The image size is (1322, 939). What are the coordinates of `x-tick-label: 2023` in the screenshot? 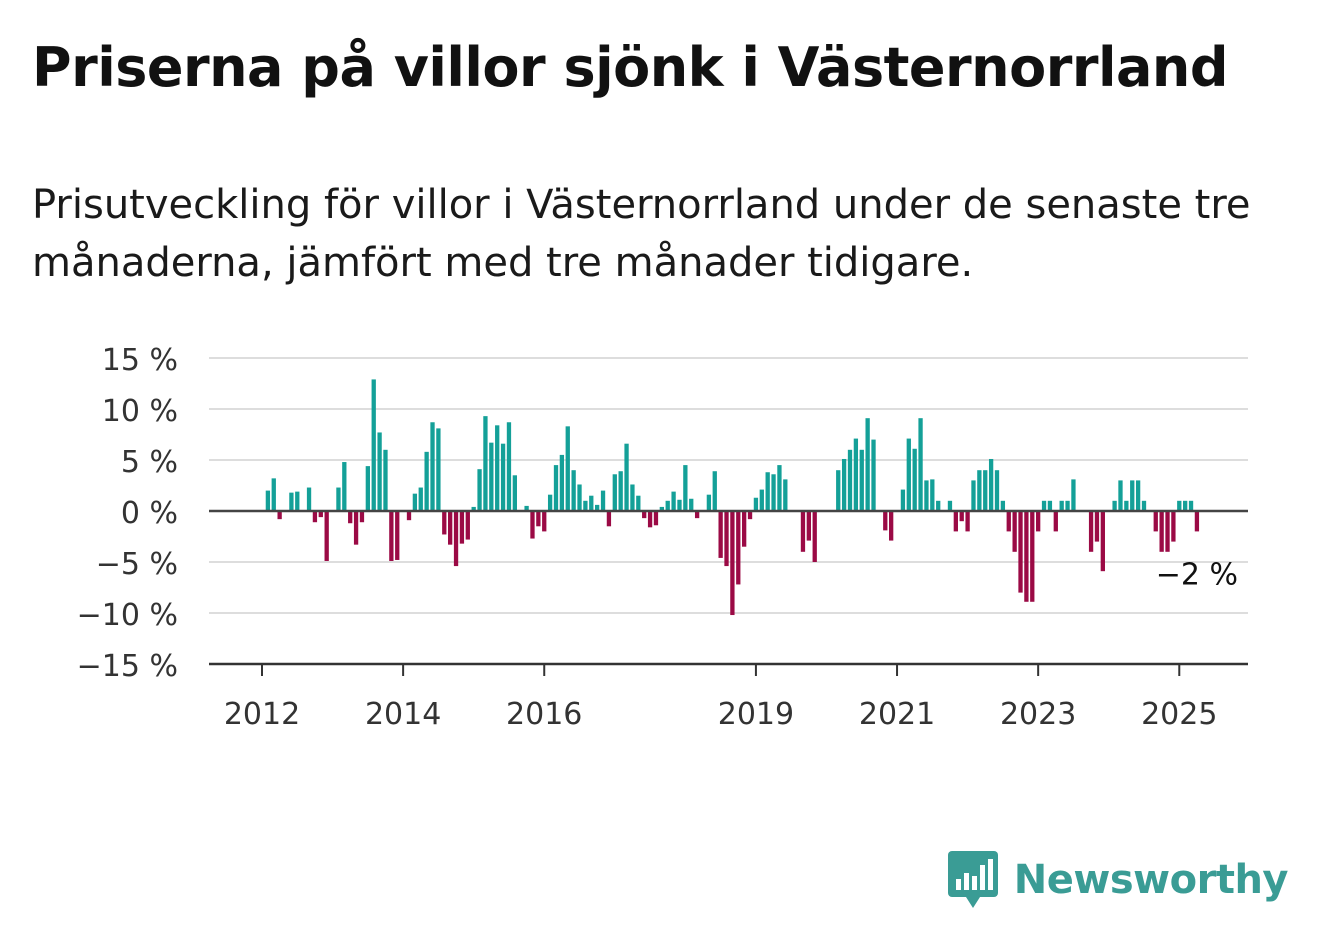 It's located at (1038, 714).